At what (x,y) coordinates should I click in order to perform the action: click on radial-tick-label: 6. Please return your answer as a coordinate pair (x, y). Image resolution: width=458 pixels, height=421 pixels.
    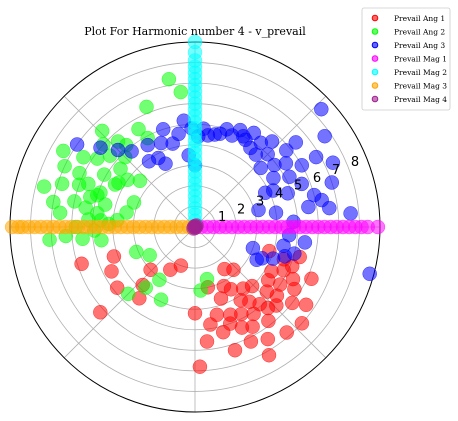
    Looking at the image, I should click on (317, 178).